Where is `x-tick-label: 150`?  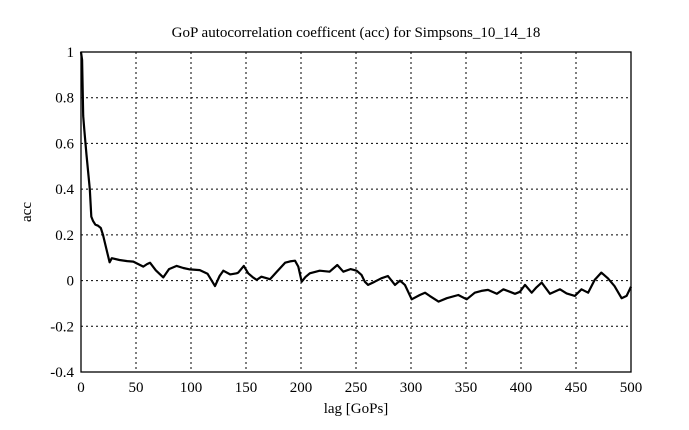 x-tick-label: 150 is located at coordinates (246, 388).